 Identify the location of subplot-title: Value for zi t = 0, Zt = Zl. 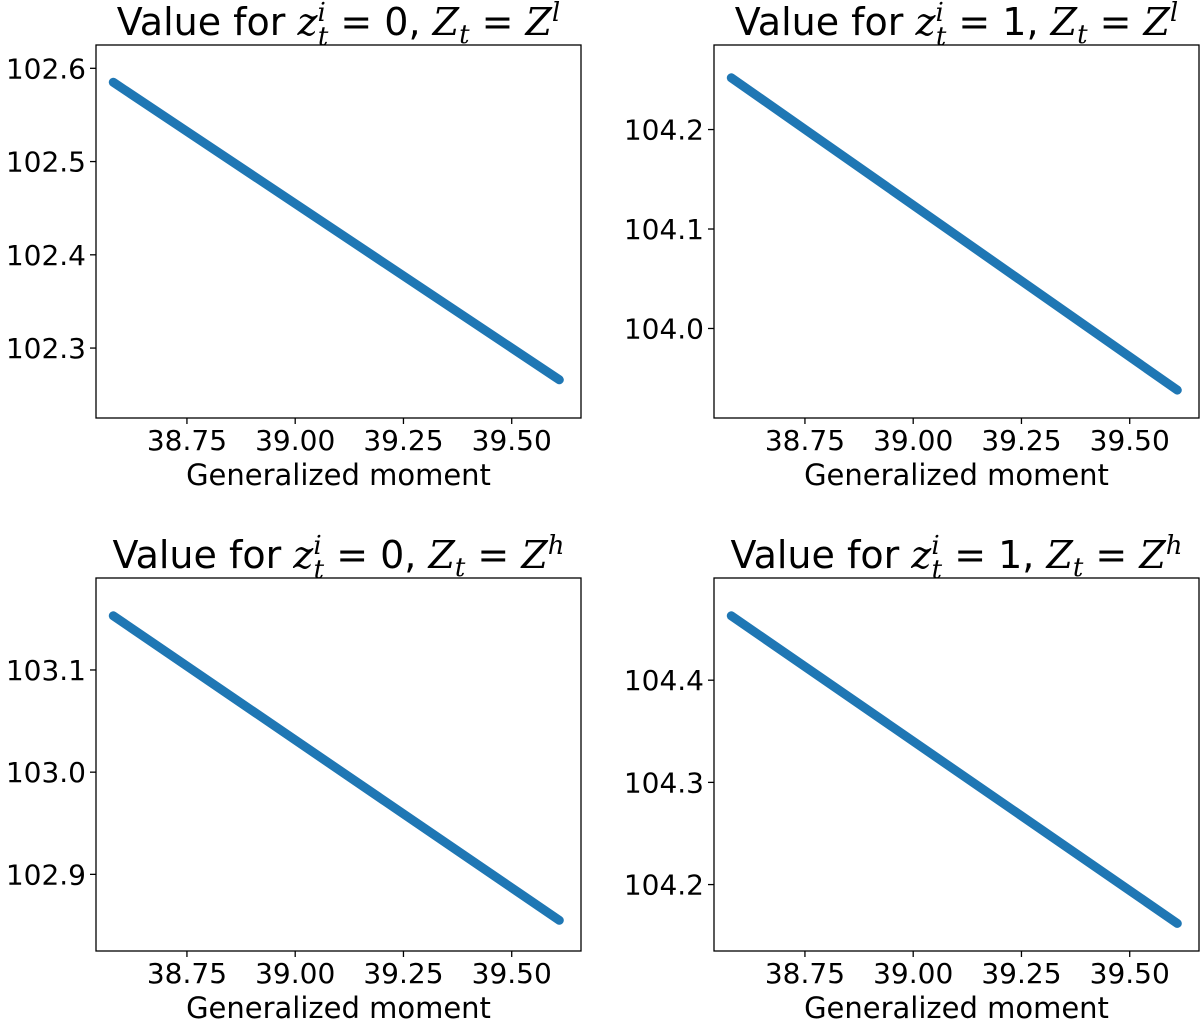
(339, 26).